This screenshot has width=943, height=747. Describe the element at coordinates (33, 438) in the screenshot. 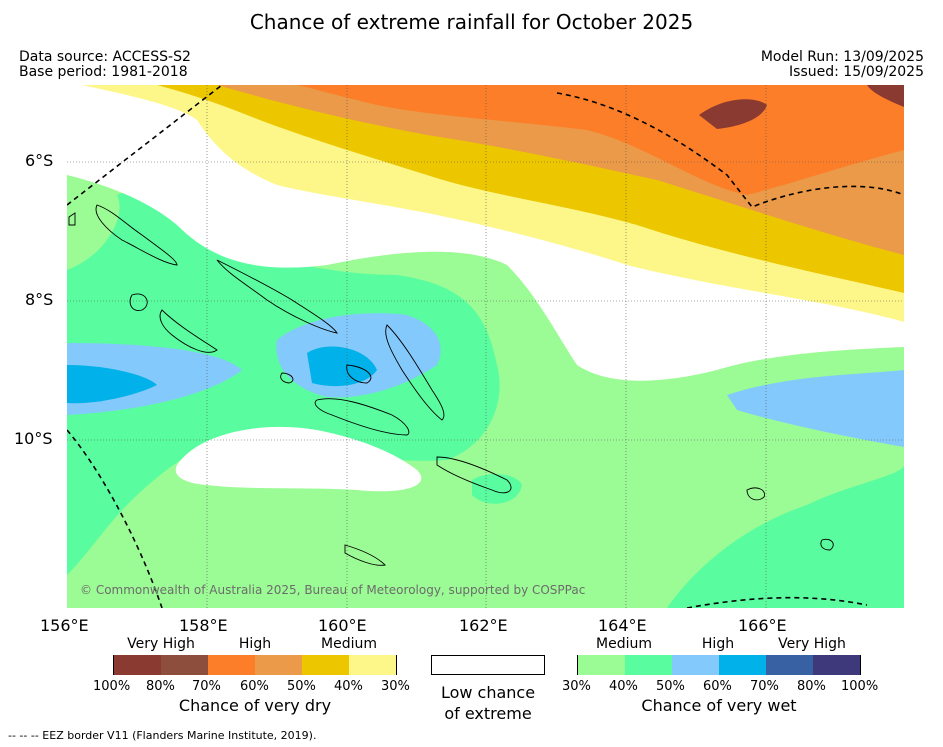

I see `lat-label-10s: 10°S` at that location.